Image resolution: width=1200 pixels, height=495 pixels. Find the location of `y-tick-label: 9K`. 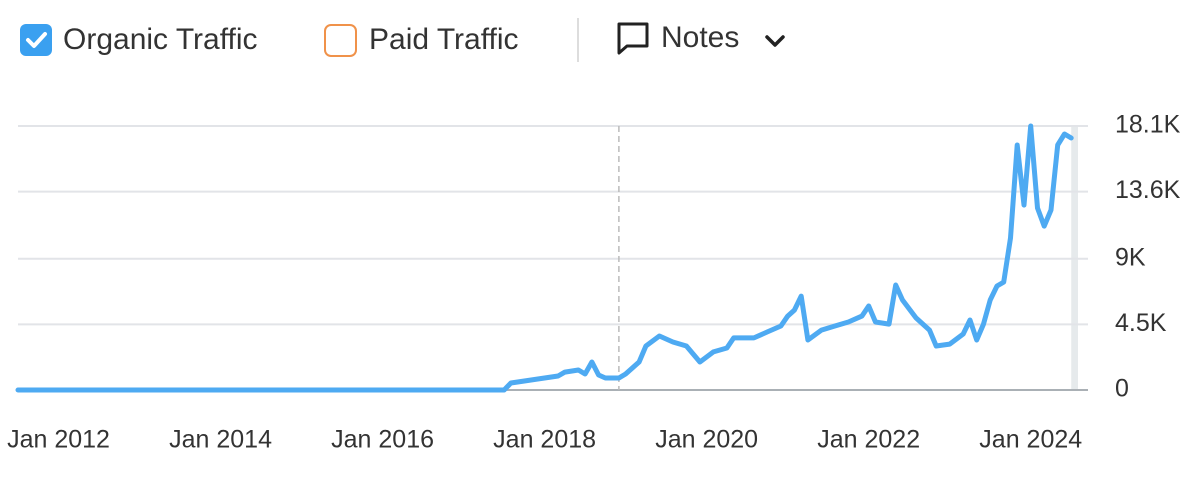

y-tick-label: 9K is located at coordinates (1130, 257).